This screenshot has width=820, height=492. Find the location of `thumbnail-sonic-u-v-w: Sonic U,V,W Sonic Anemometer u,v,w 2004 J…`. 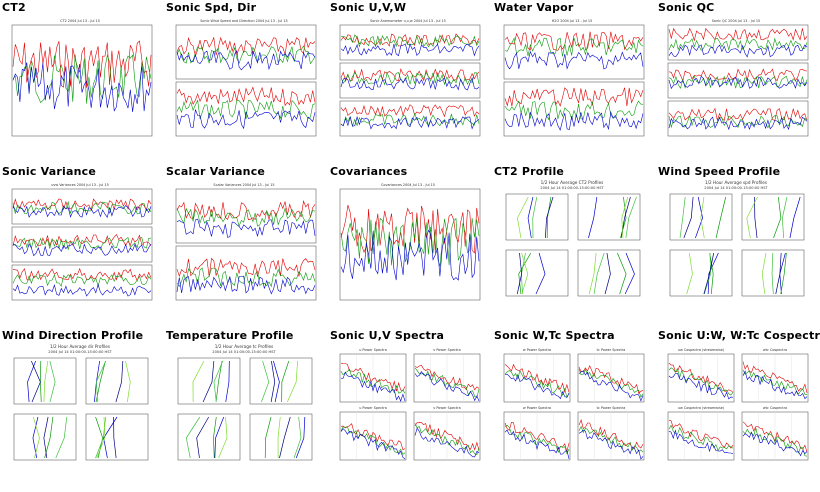

thumbnail-sonic-u-v-w: Sonic U,V,W Sonic Anemometer u,v,w 2004 J… is located at coordinates (410, 82).